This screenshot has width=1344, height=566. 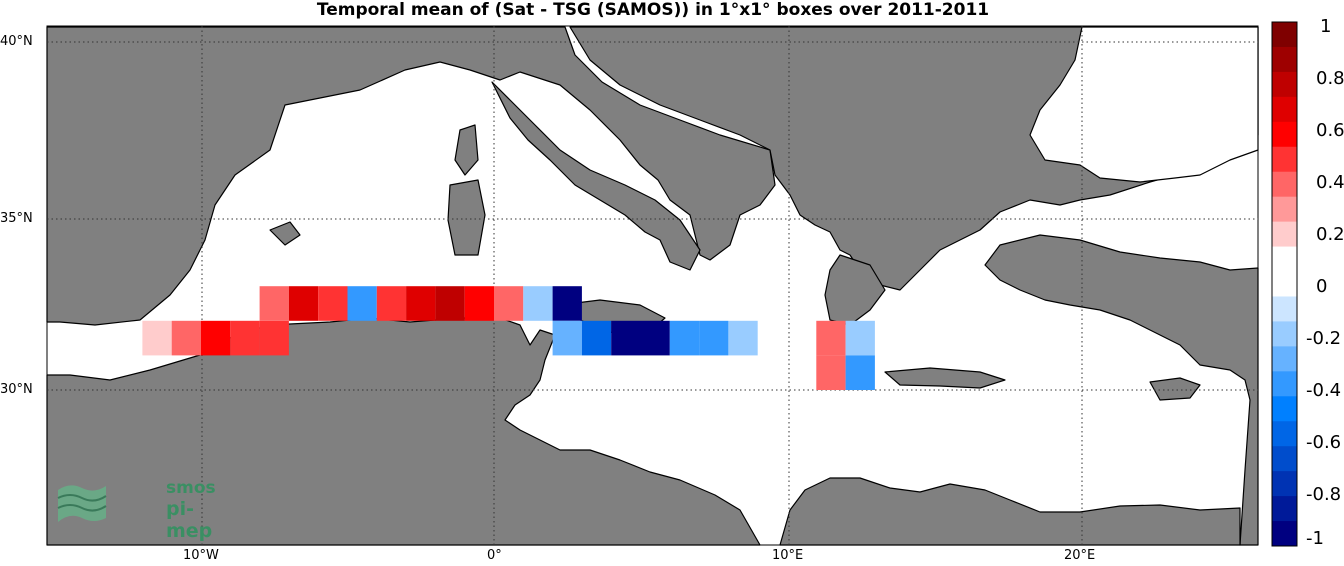 I want to click on colorbar-tick-5: 0, so click(x=1322, y=286).